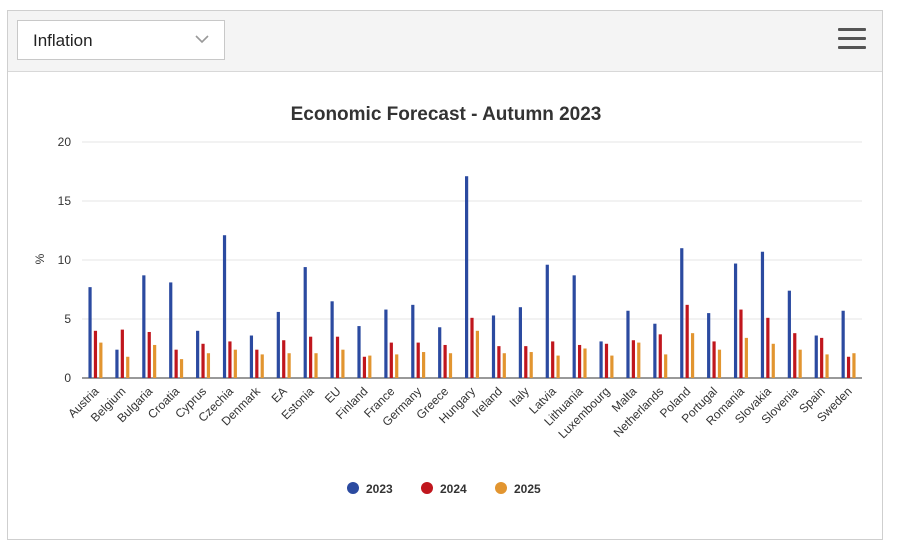 Image resolution: width=900 pixels, height=553 pixels. I want to click on x-tick-label: EU, so click(333, 395).